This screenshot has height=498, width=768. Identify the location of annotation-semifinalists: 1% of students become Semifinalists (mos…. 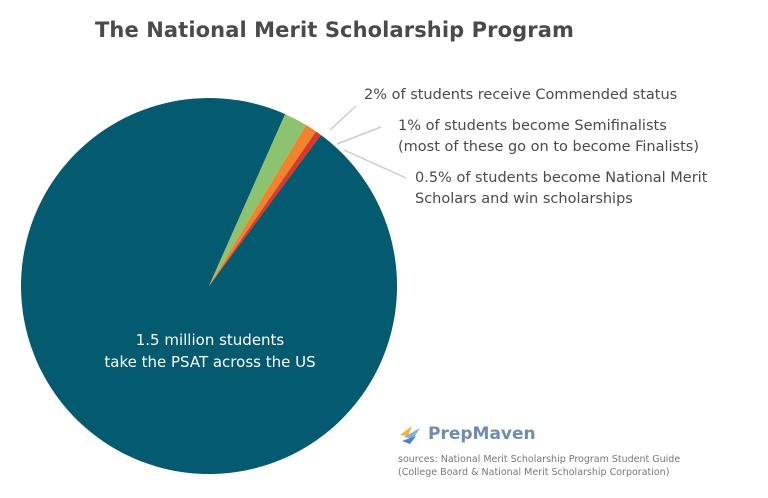
(548, 137).